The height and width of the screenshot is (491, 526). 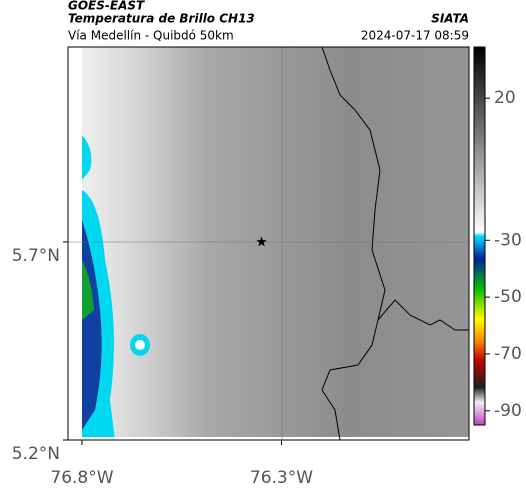 I want to click on location-marker, so click(x=261, y=241).